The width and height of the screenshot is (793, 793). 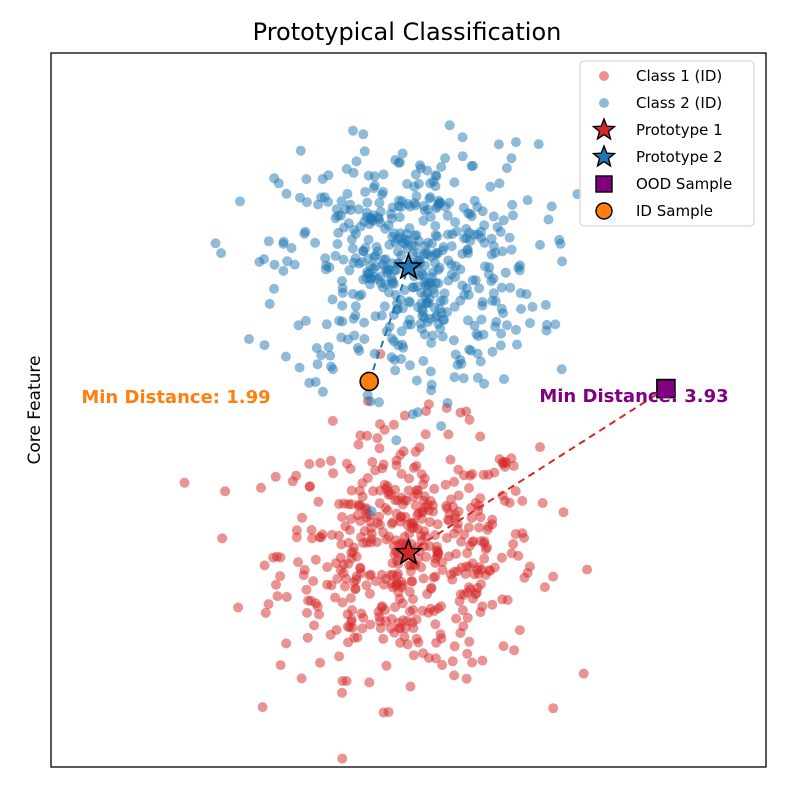 What do you see at coordinates (660, 103) in the screenshot?
I see `legend-item: Class 2 (ID)` at bounding box center [660, 103].